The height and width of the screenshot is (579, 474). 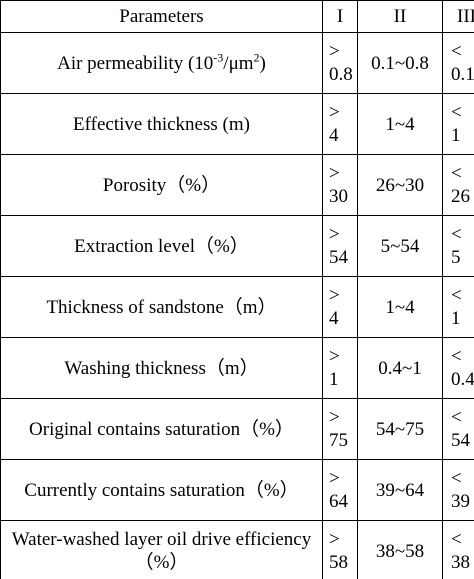 I want to click on cell: > 75, so click(x=340, y=429).